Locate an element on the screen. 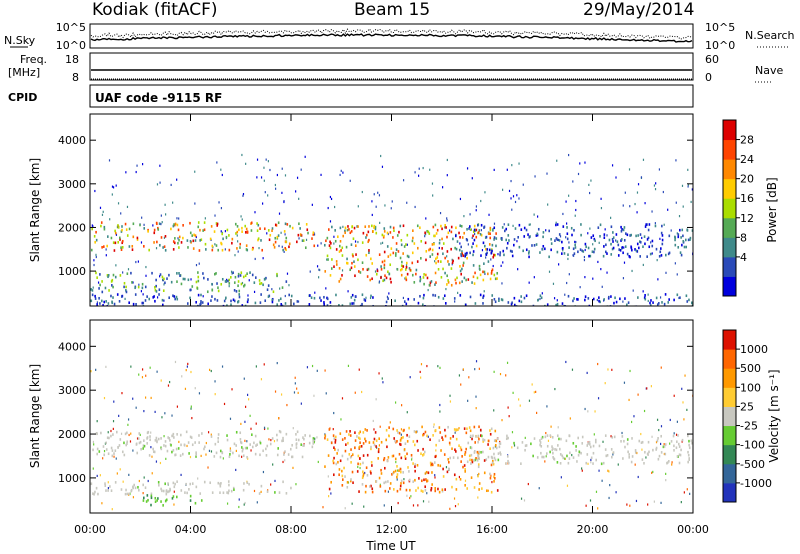  cpid-panel-frame is located at coordinates (391, 96).